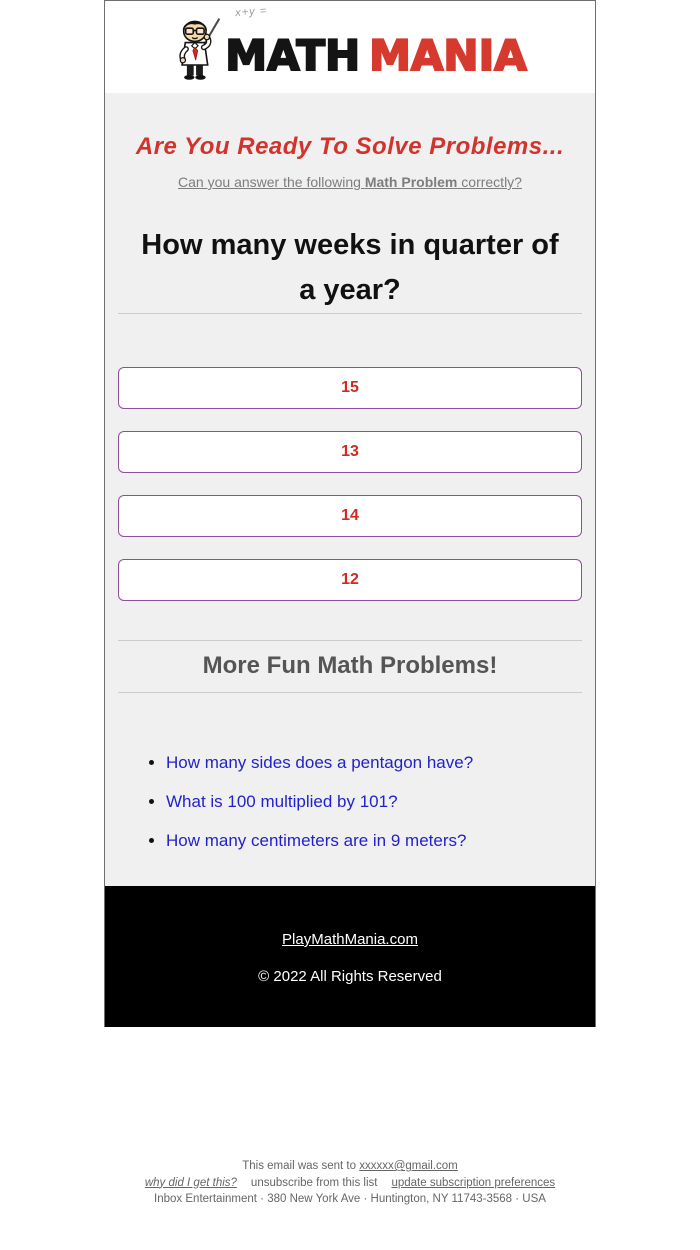 This screenshot has width=700, height=1250. Describe the element at coordinates (190, 1182) in the screenshot. I see `why-did-i-get-this-link: why did I get this?` at that location.